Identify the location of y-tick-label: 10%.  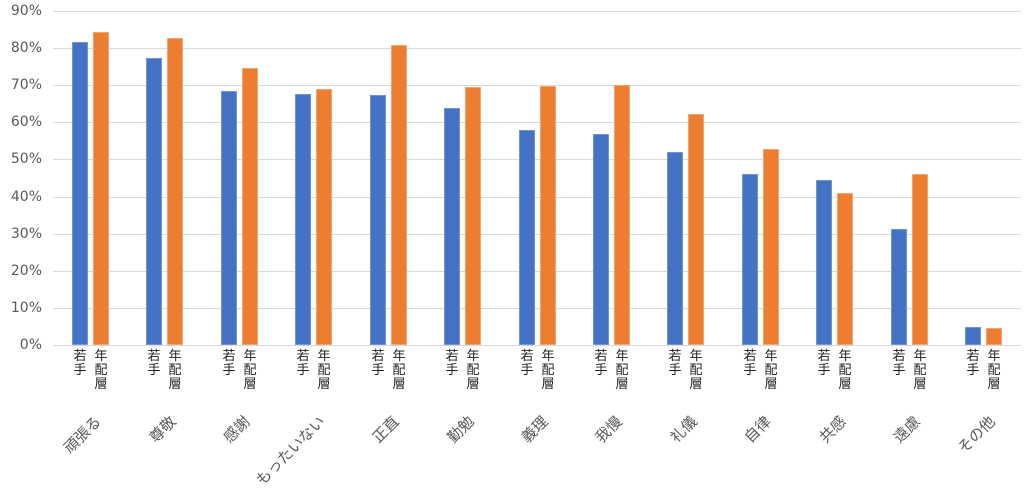
(26, 307).